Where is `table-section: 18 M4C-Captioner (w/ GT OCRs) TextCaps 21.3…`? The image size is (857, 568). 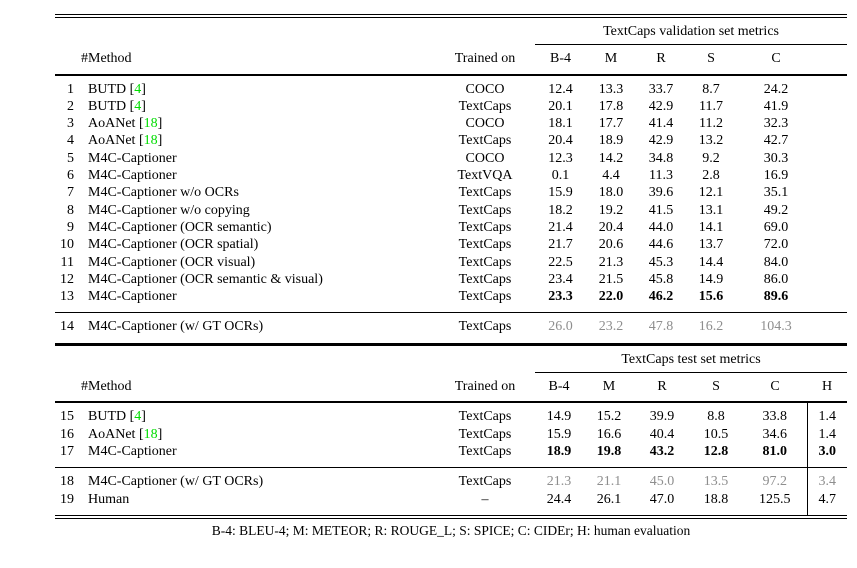 table-section: 18 M4C-Captioner (w/ GT OCRs) TextCaps 21.3… is located at coordinates (451, 492).